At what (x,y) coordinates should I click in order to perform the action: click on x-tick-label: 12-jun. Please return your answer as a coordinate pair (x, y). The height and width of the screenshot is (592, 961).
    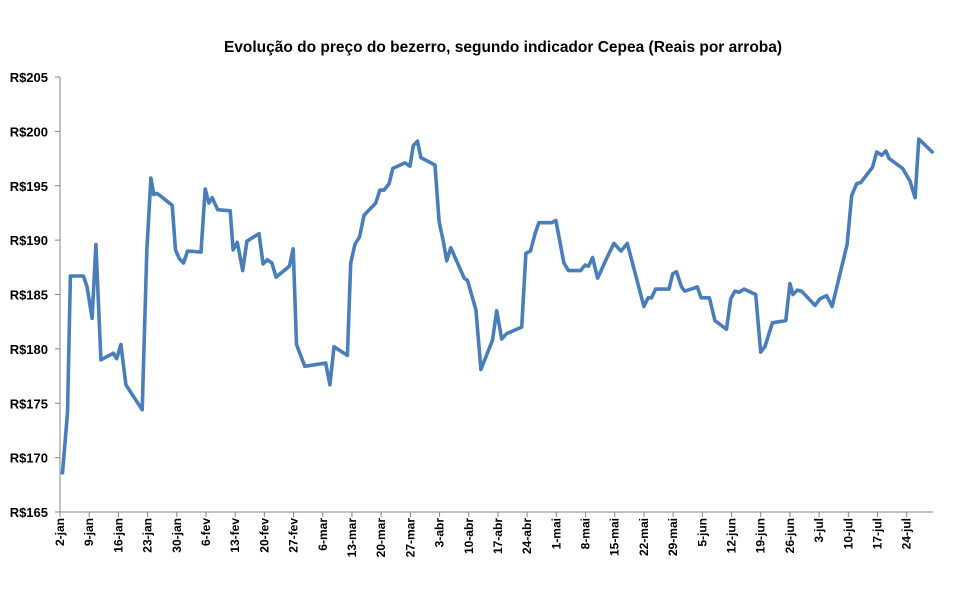
    Looking at the image, I should click on (732, 535).